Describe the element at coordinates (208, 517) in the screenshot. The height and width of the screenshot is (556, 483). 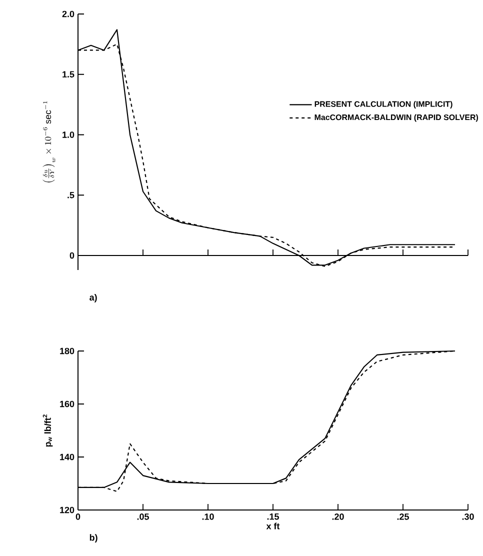
I see `x-tick-label: .10` at that location.